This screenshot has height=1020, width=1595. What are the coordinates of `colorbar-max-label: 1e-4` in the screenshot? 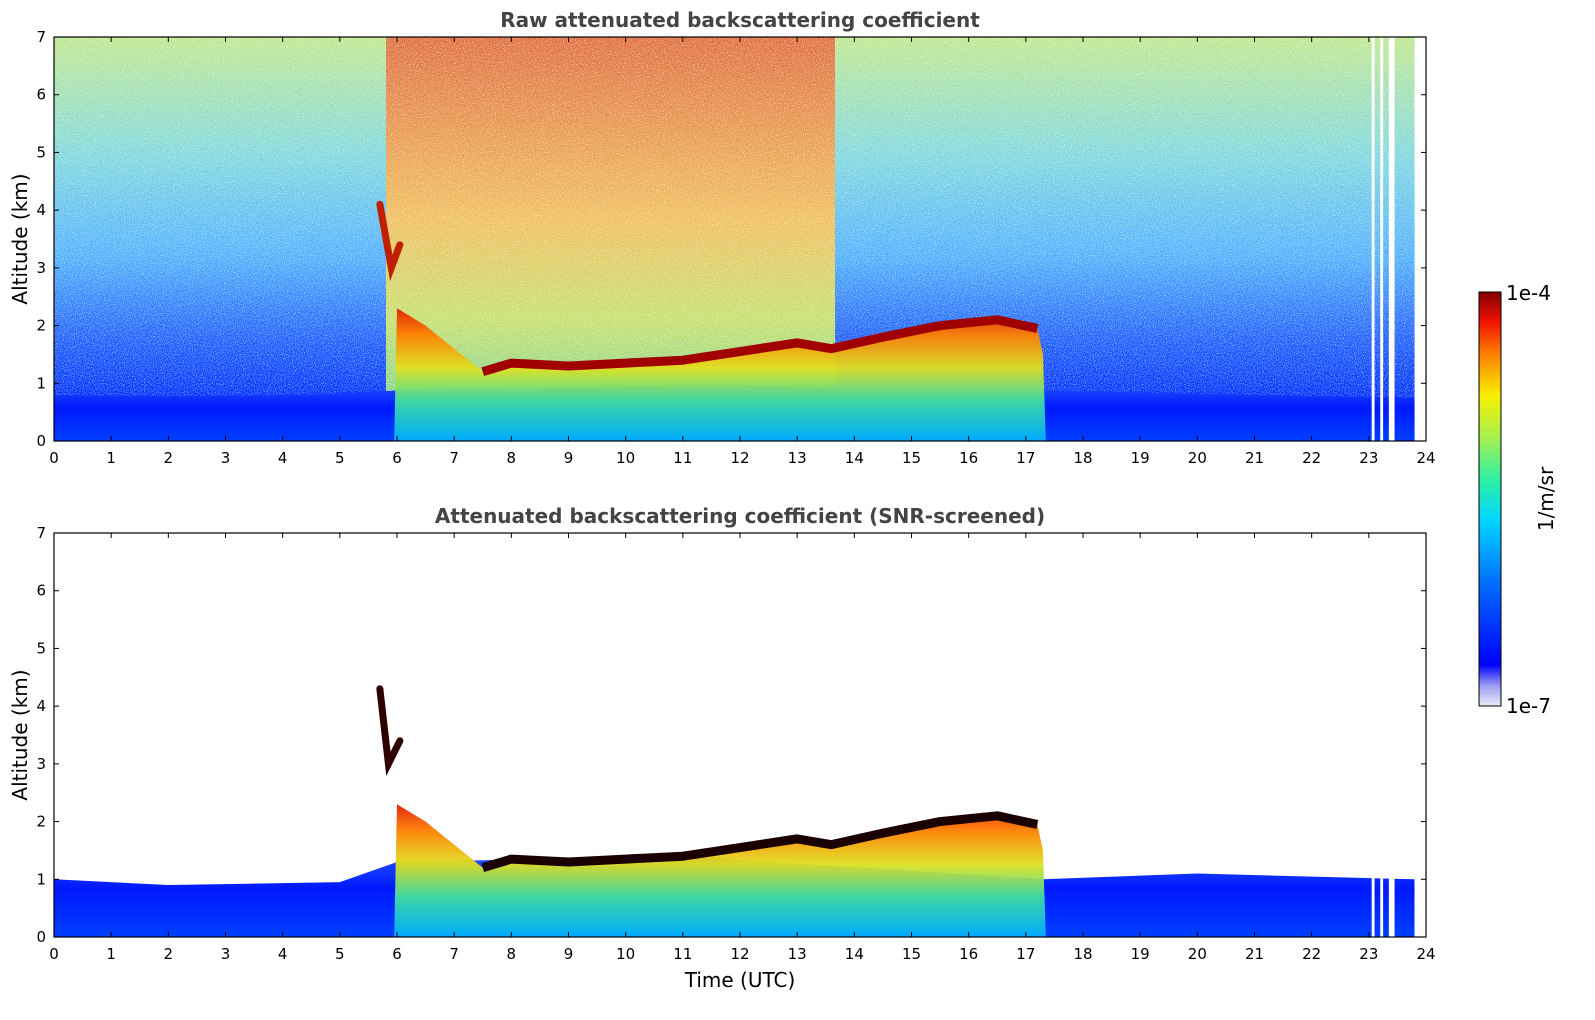 It's located at (1528, 293).